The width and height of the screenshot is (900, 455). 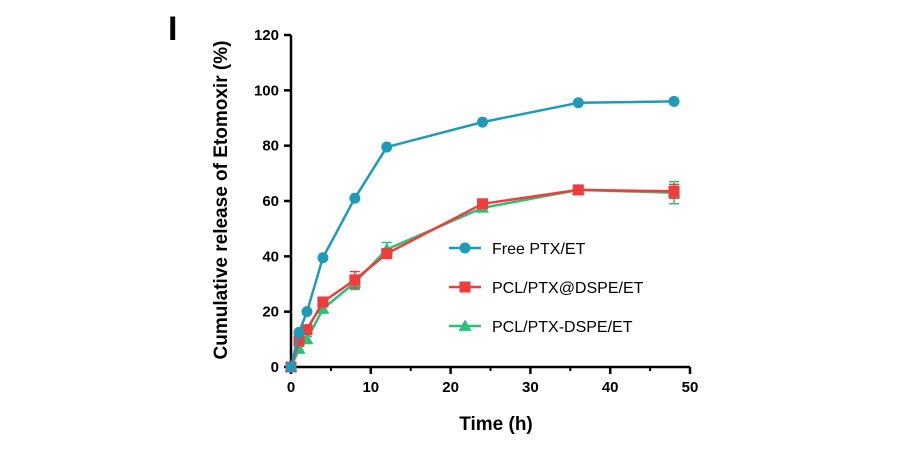 What do you see at coordinates (610, 387) in the screenshot?
I see `x-tick-label: 40` at bounding box center [610, 387].